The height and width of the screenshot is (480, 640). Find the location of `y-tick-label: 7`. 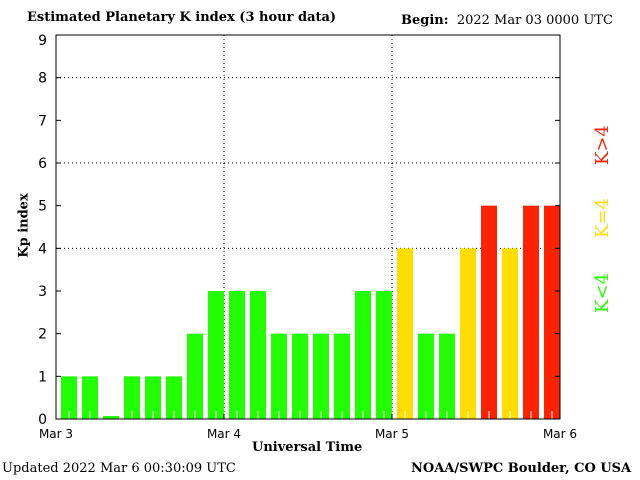

y-tick-label: 7 is located at coordinates (42, 121).